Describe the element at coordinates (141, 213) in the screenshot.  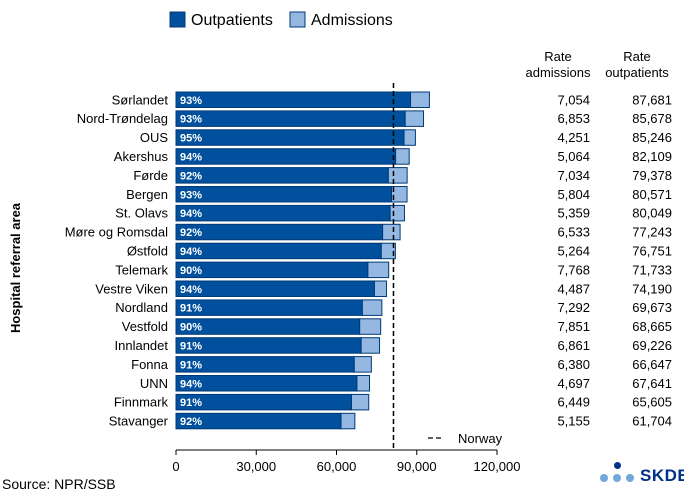
I see `category-label: St. Olavs` at that location.